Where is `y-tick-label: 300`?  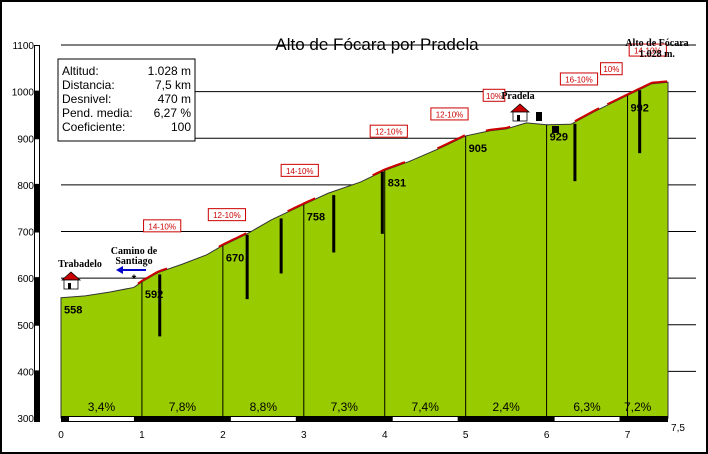 y-tick-label: 300 is located at coordinates (25, 419).